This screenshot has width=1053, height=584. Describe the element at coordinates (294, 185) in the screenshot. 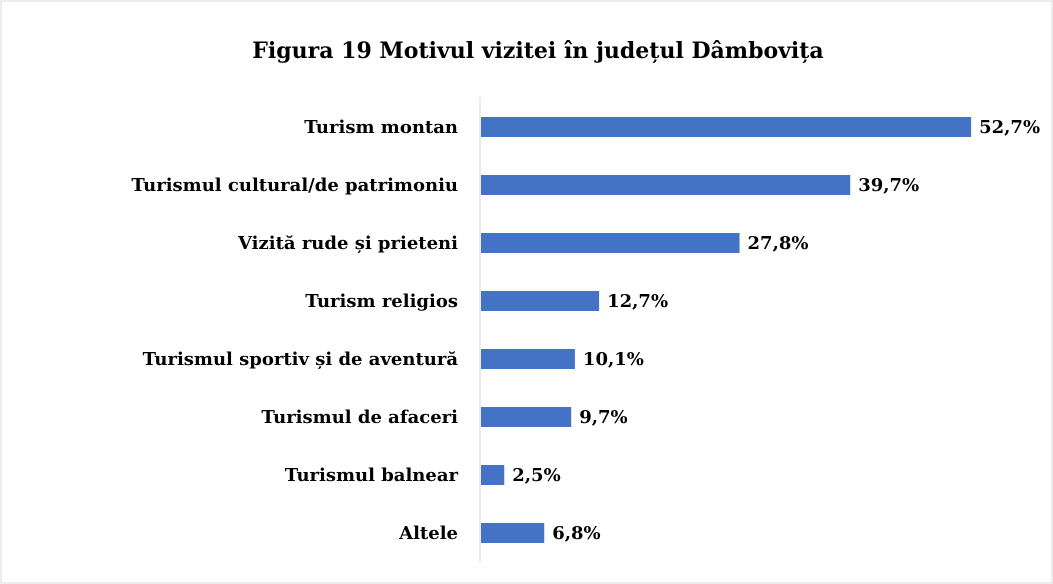

I see `category-label: Turismul cultural/de patrimoniu` at that location.